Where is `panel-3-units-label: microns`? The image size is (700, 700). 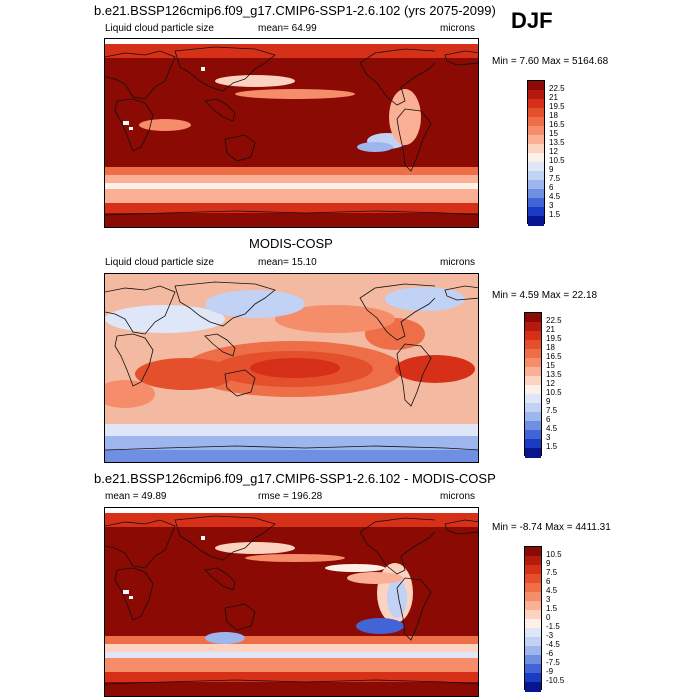
panel-3-units-label: microns is located at coordinates (458, 496).